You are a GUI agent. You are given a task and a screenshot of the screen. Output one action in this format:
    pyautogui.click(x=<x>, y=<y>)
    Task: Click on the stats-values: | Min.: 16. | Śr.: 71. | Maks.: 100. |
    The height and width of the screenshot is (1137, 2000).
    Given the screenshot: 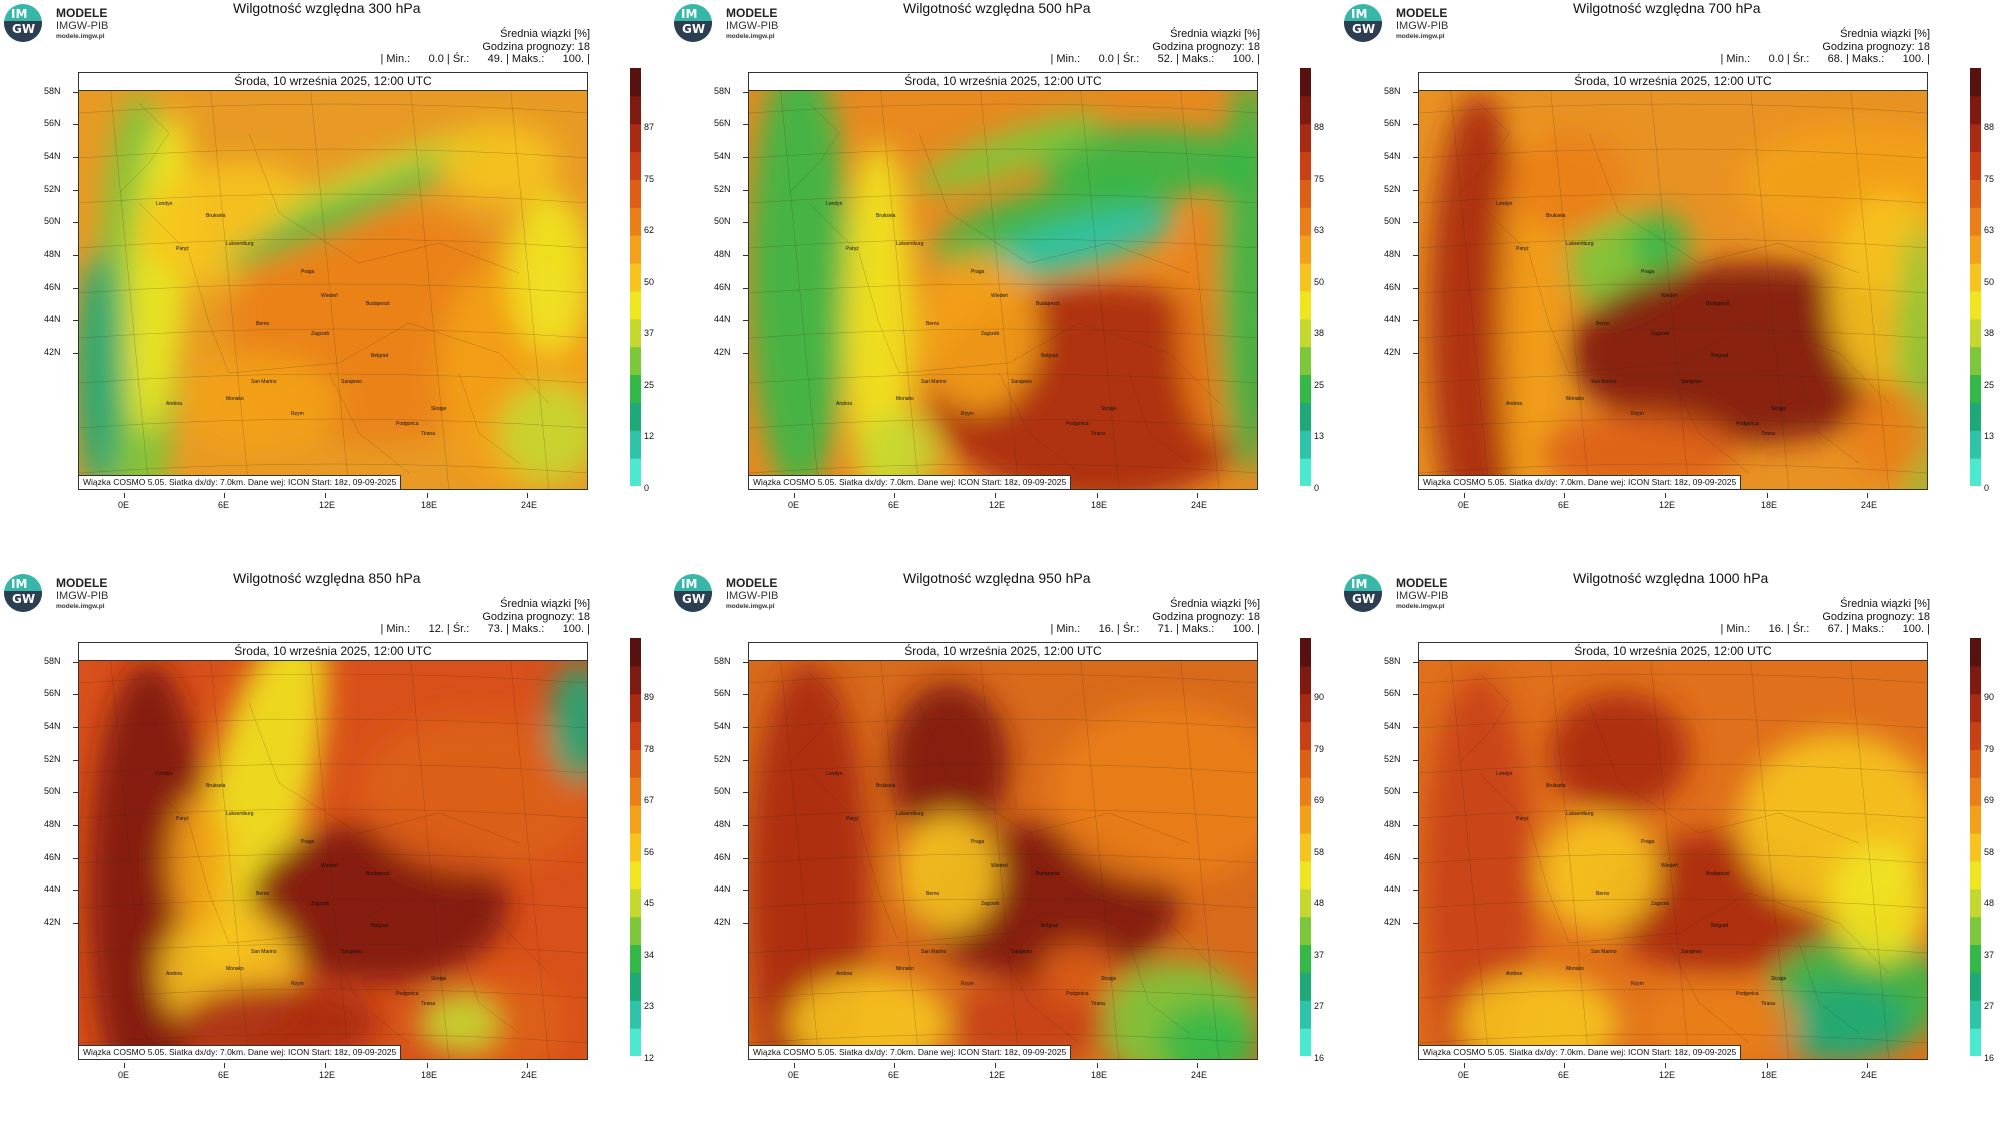 What is the action you would take?
    pyautogui.click(x=1155, y=629)
    